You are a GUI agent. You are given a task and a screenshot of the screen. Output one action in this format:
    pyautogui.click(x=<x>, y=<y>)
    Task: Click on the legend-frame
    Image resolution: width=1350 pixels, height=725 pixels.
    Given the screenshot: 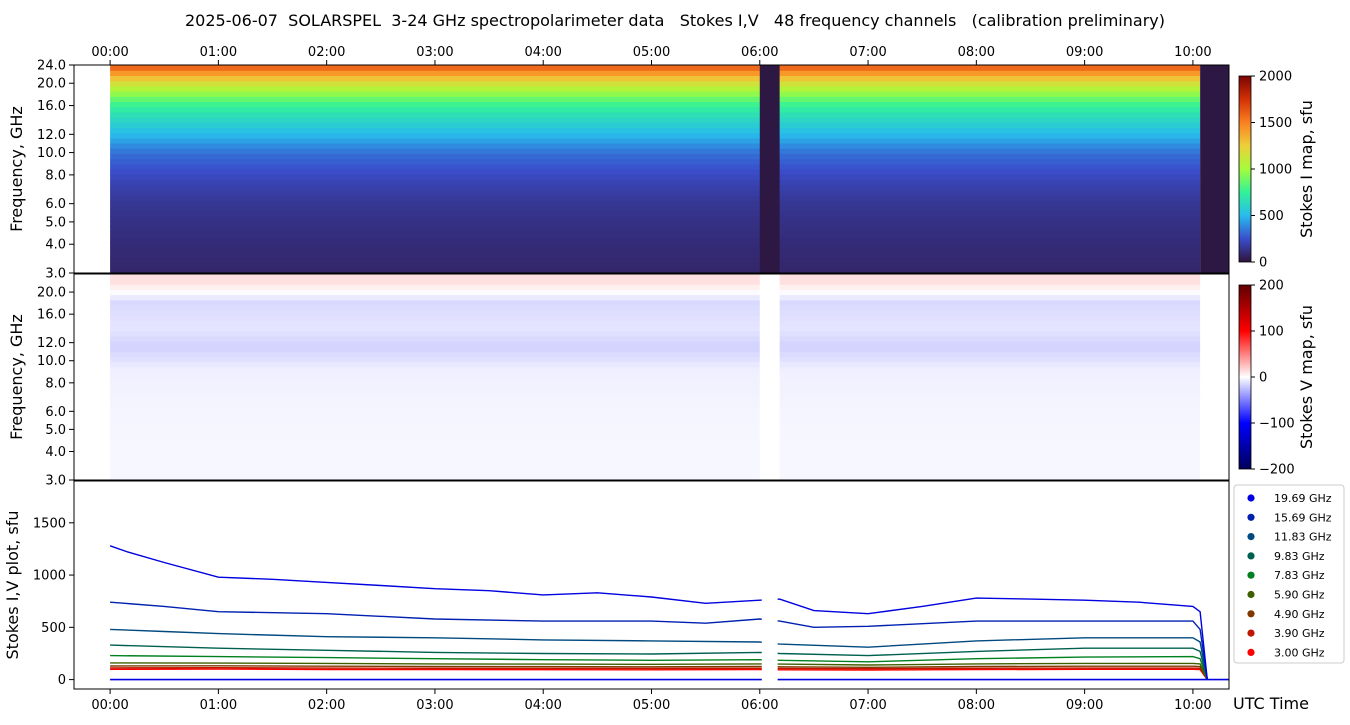 What is the action you would take?
    pyautogui.click(x=1289, y=574)
    